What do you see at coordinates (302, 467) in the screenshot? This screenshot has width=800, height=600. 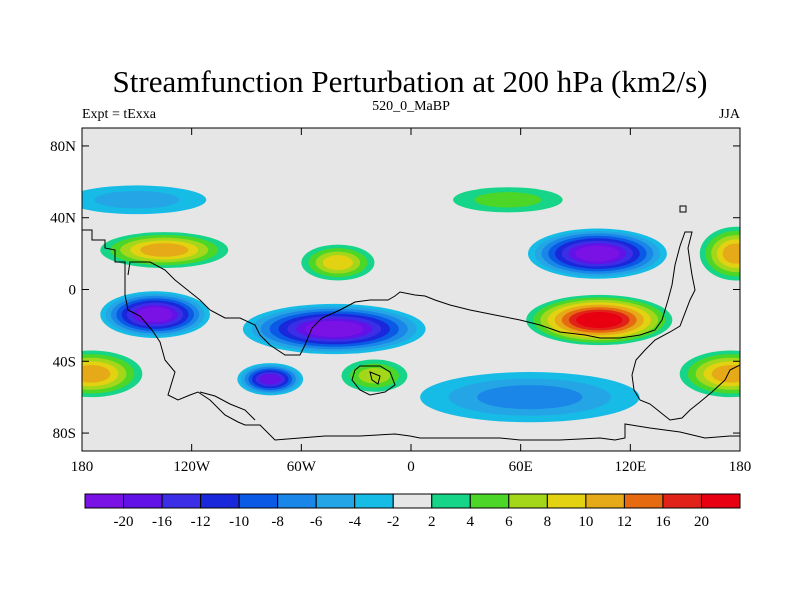 I see `x-tick-label: 60W` at bounding box center [302, 467].